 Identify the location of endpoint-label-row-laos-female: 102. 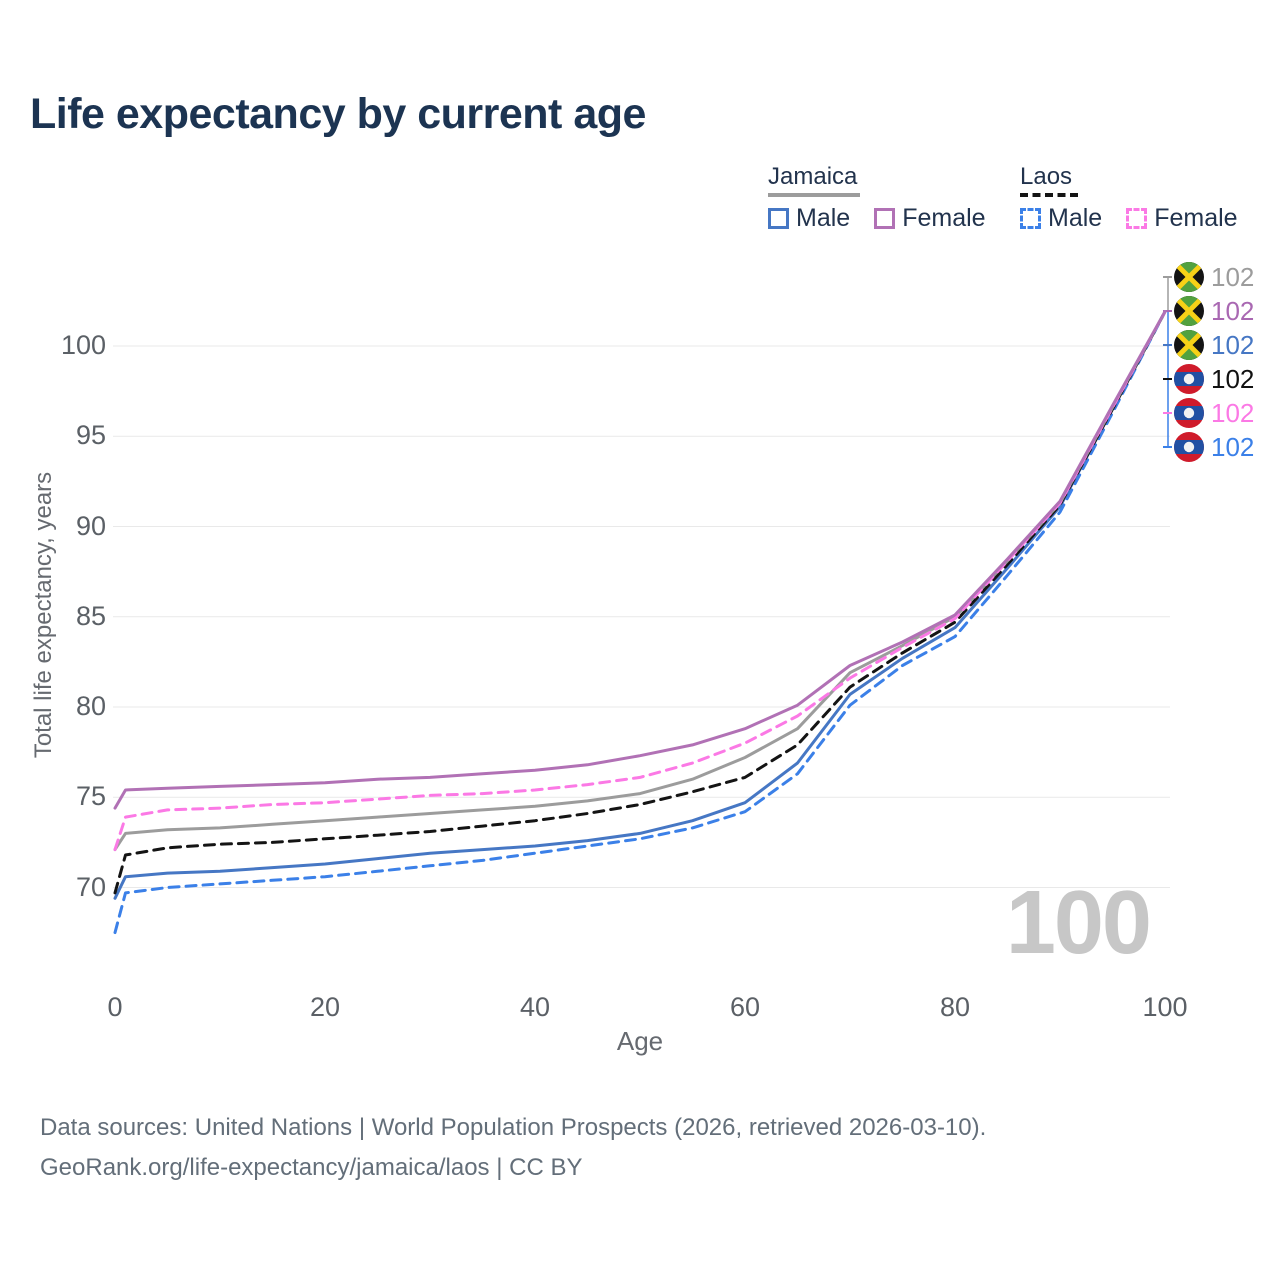
(1214, 413).